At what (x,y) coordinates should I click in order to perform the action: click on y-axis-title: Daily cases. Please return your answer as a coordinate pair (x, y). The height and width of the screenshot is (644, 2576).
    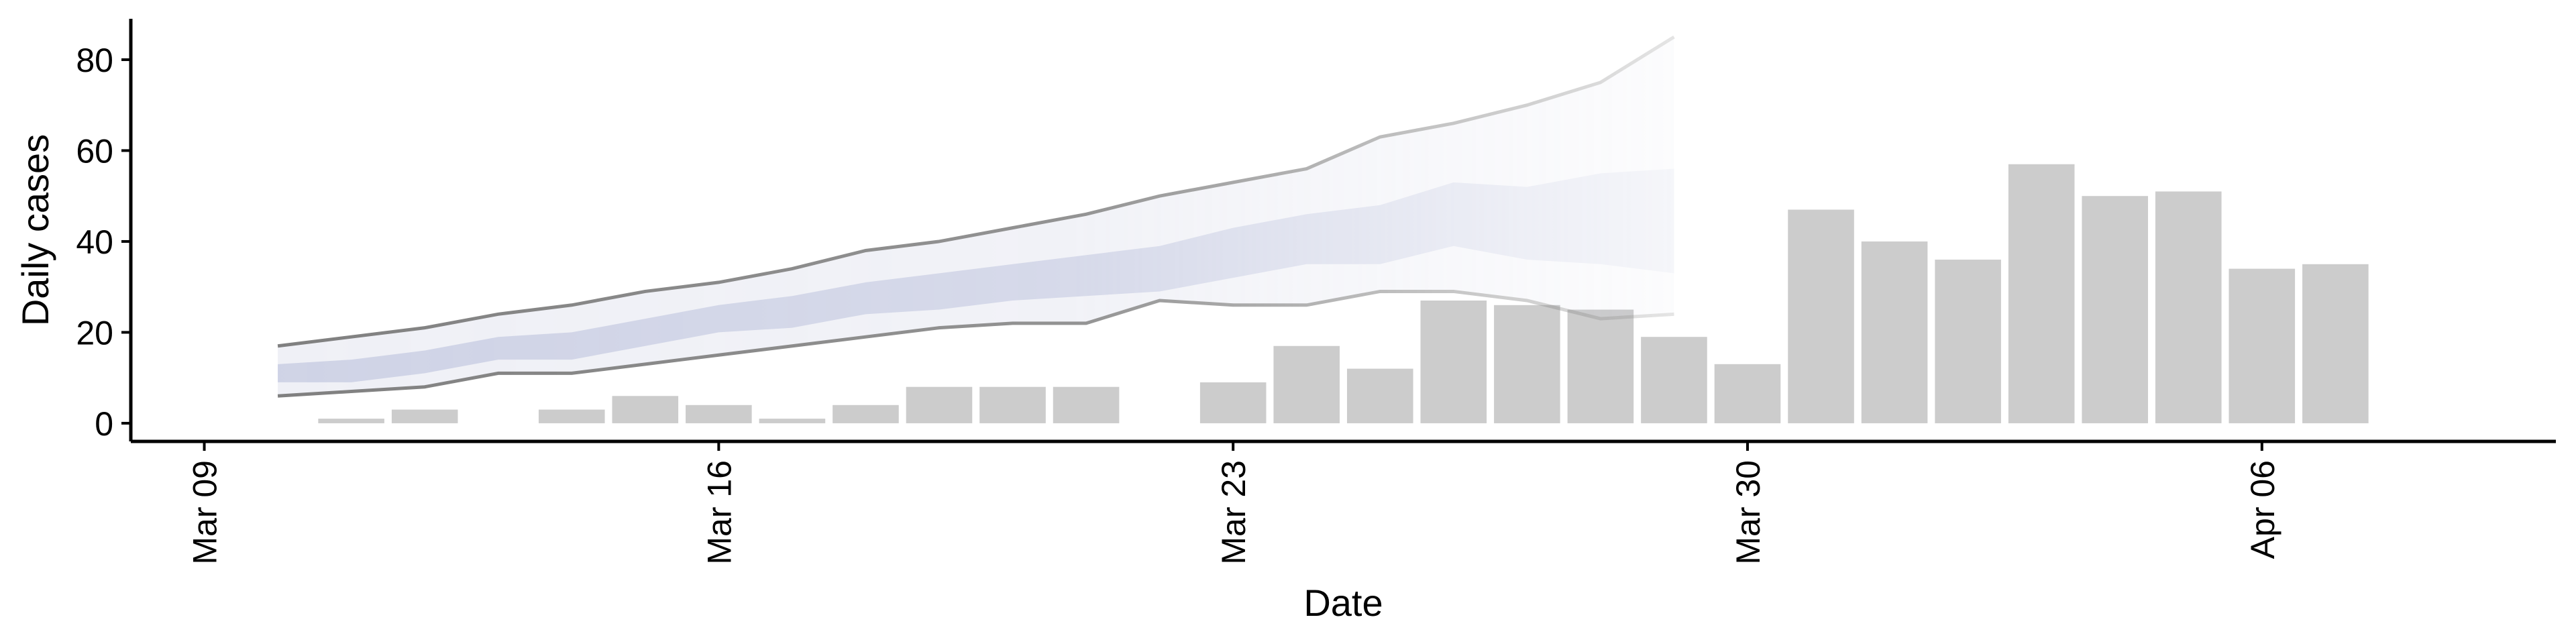
    Looking at the image, I should click on (35, 230).